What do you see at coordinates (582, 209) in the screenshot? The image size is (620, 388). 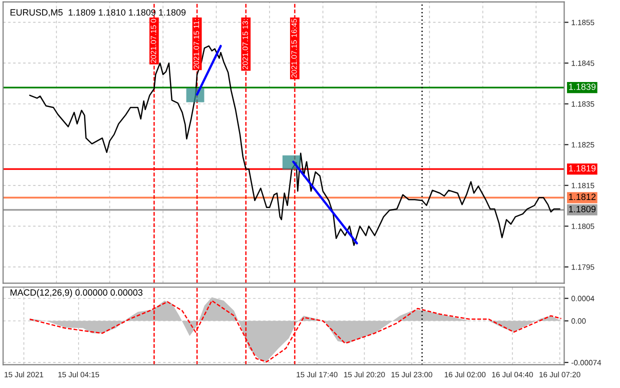 I see `ref-line-label: 1.1809` at bounding box center [582, 209].